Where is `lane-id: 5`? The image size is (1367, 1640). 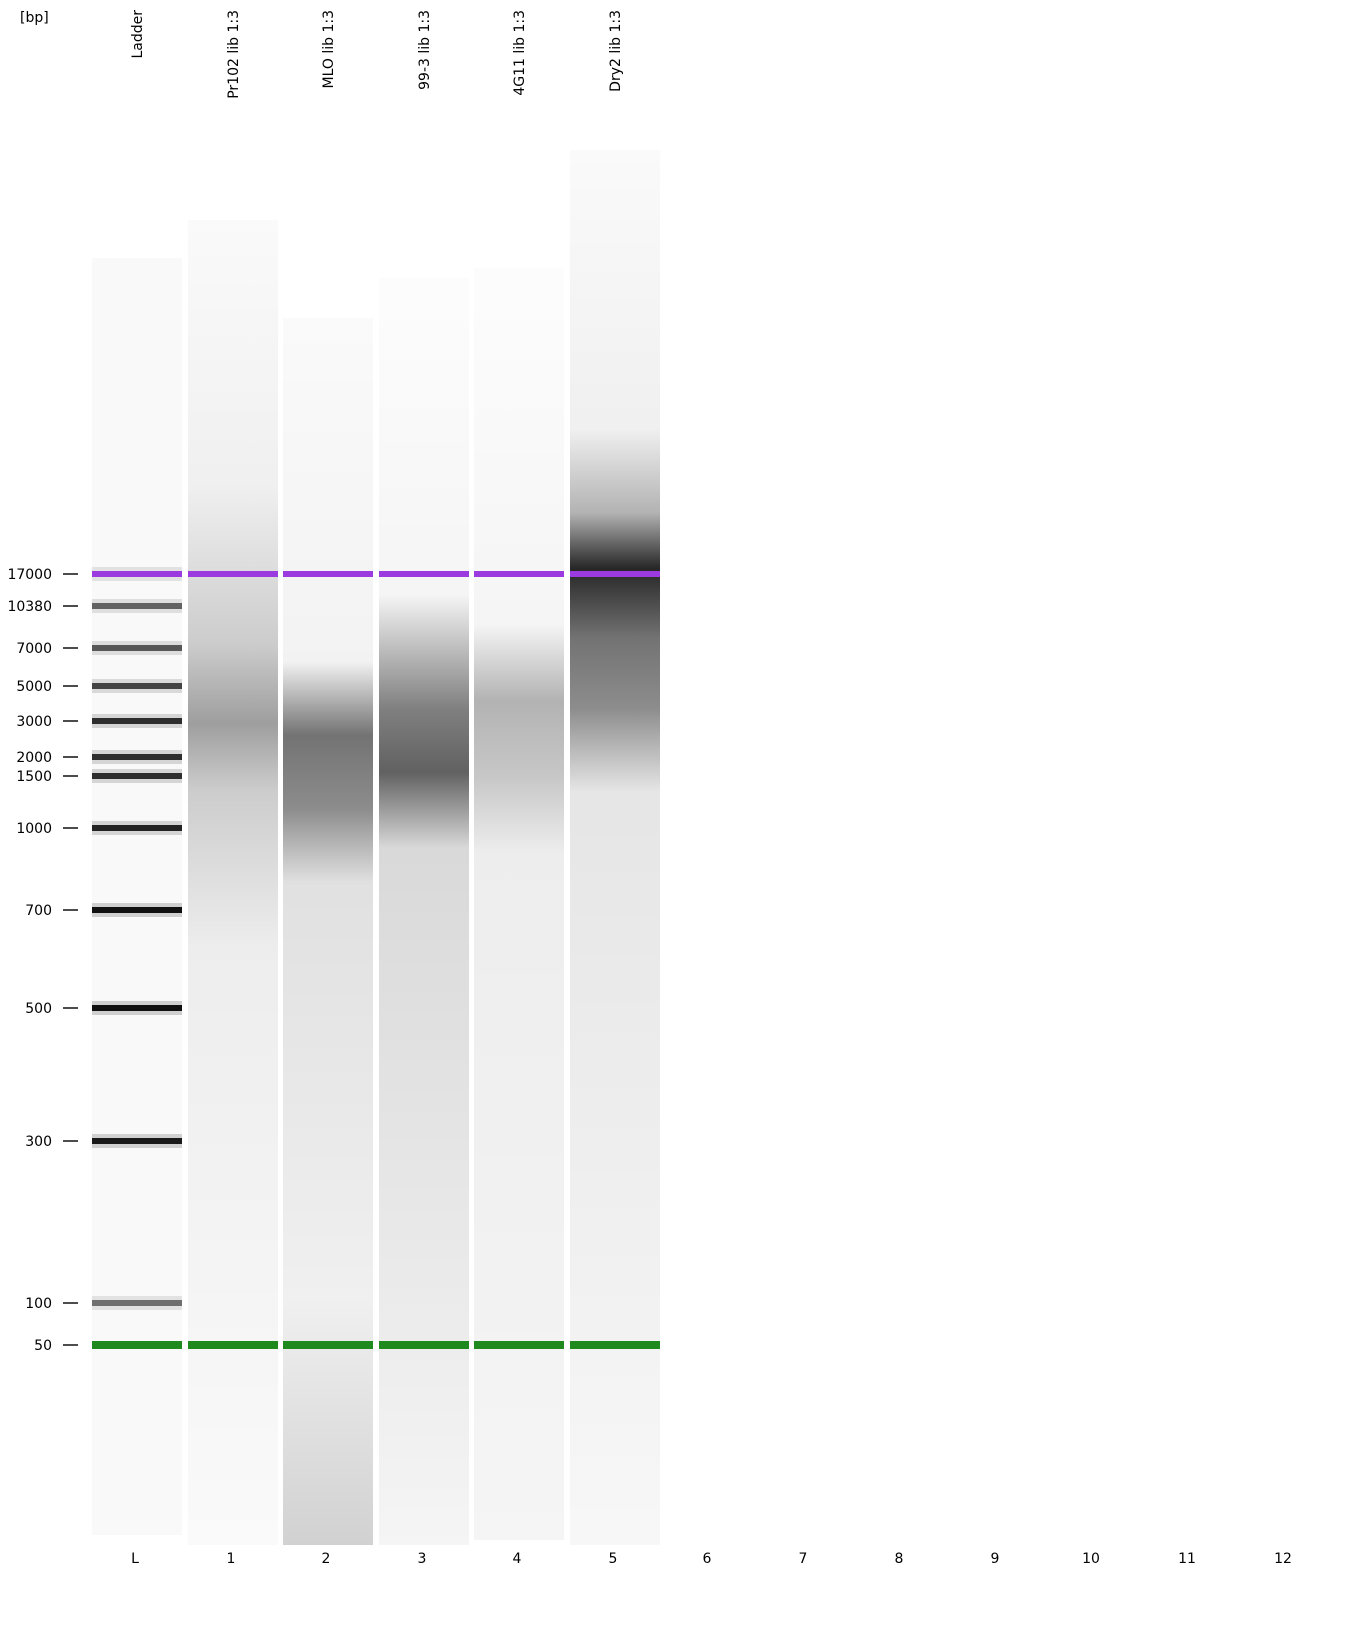
lane-id: 5 is located at coordinates (613, 1559).